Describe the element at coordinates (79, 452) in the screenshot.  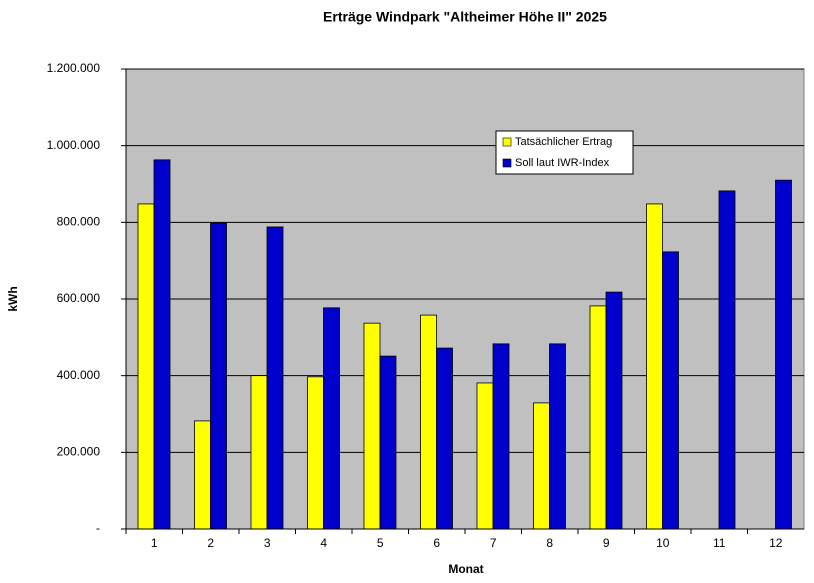
I see `y-tick-label: 200.000` at that location.